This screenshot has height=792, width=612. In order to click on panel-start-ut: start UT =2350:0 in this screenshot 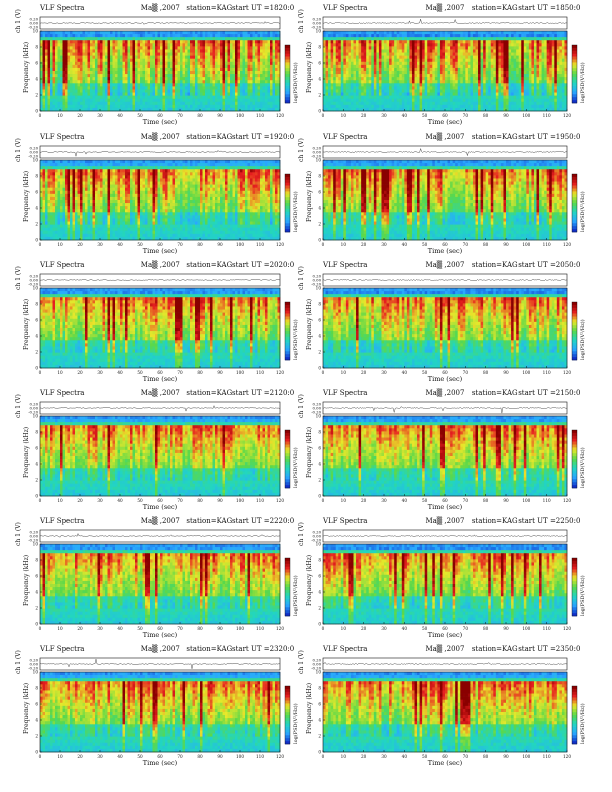, I will do `click(549, 649)`.